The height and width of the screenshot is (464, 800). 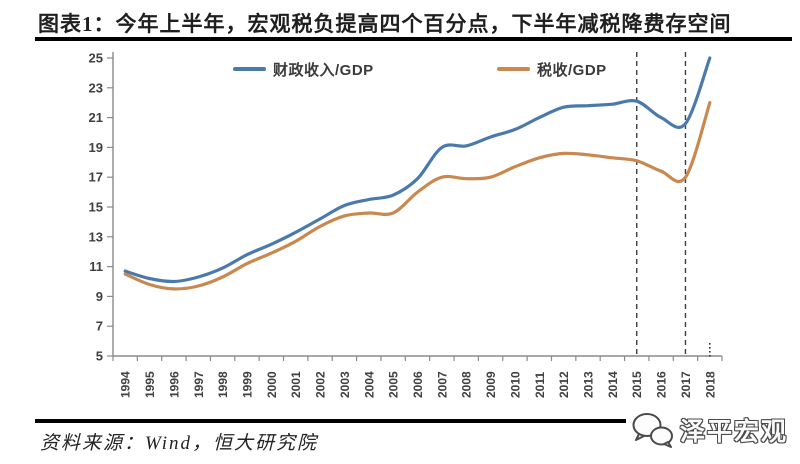 I want to click on y-tick-label: 7, so click(x=99, y=326).